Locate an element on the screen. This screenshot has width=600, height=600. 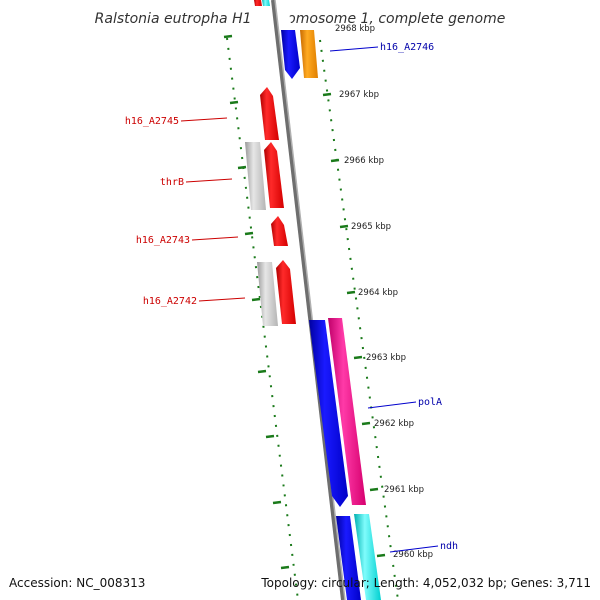
left-major-ticks is located at coordinates (256, 302).